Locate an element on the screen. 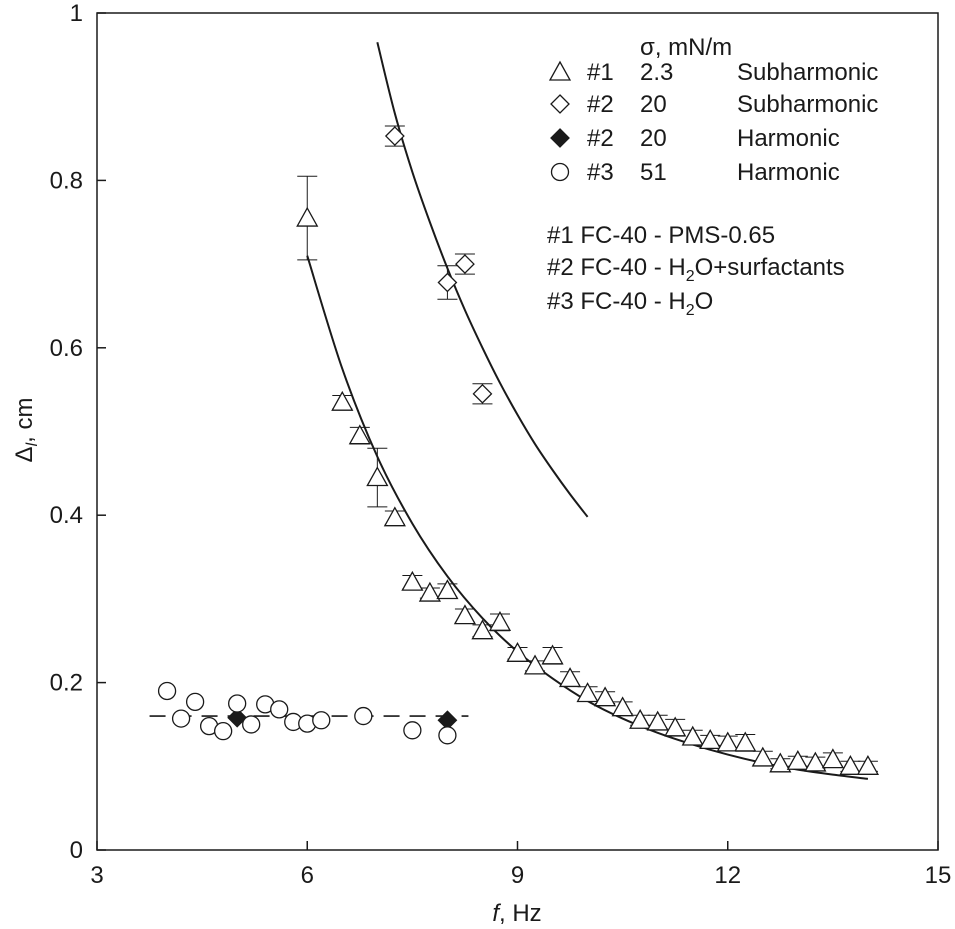 The image size is (955, 929). legend-note: #3 FC-40 - H2O is located at coordinates (630, 303).